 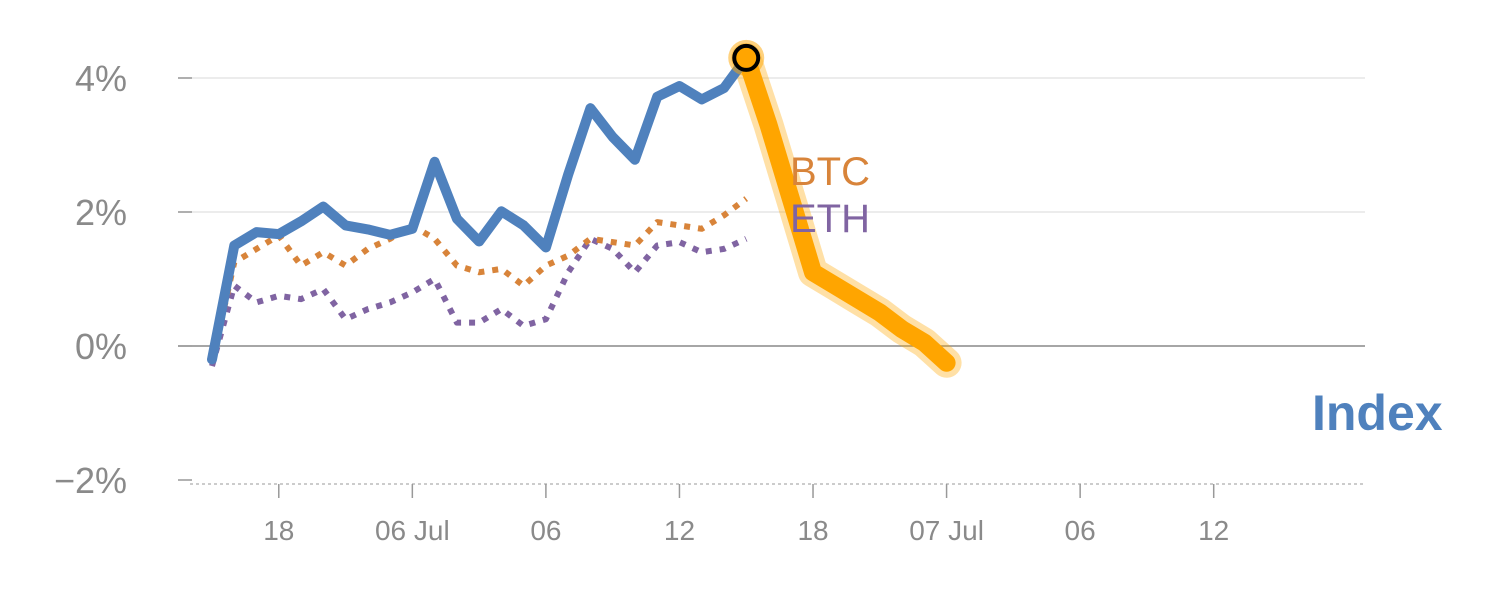 I want to click on series-line-eth, so click(x=478, y=301).